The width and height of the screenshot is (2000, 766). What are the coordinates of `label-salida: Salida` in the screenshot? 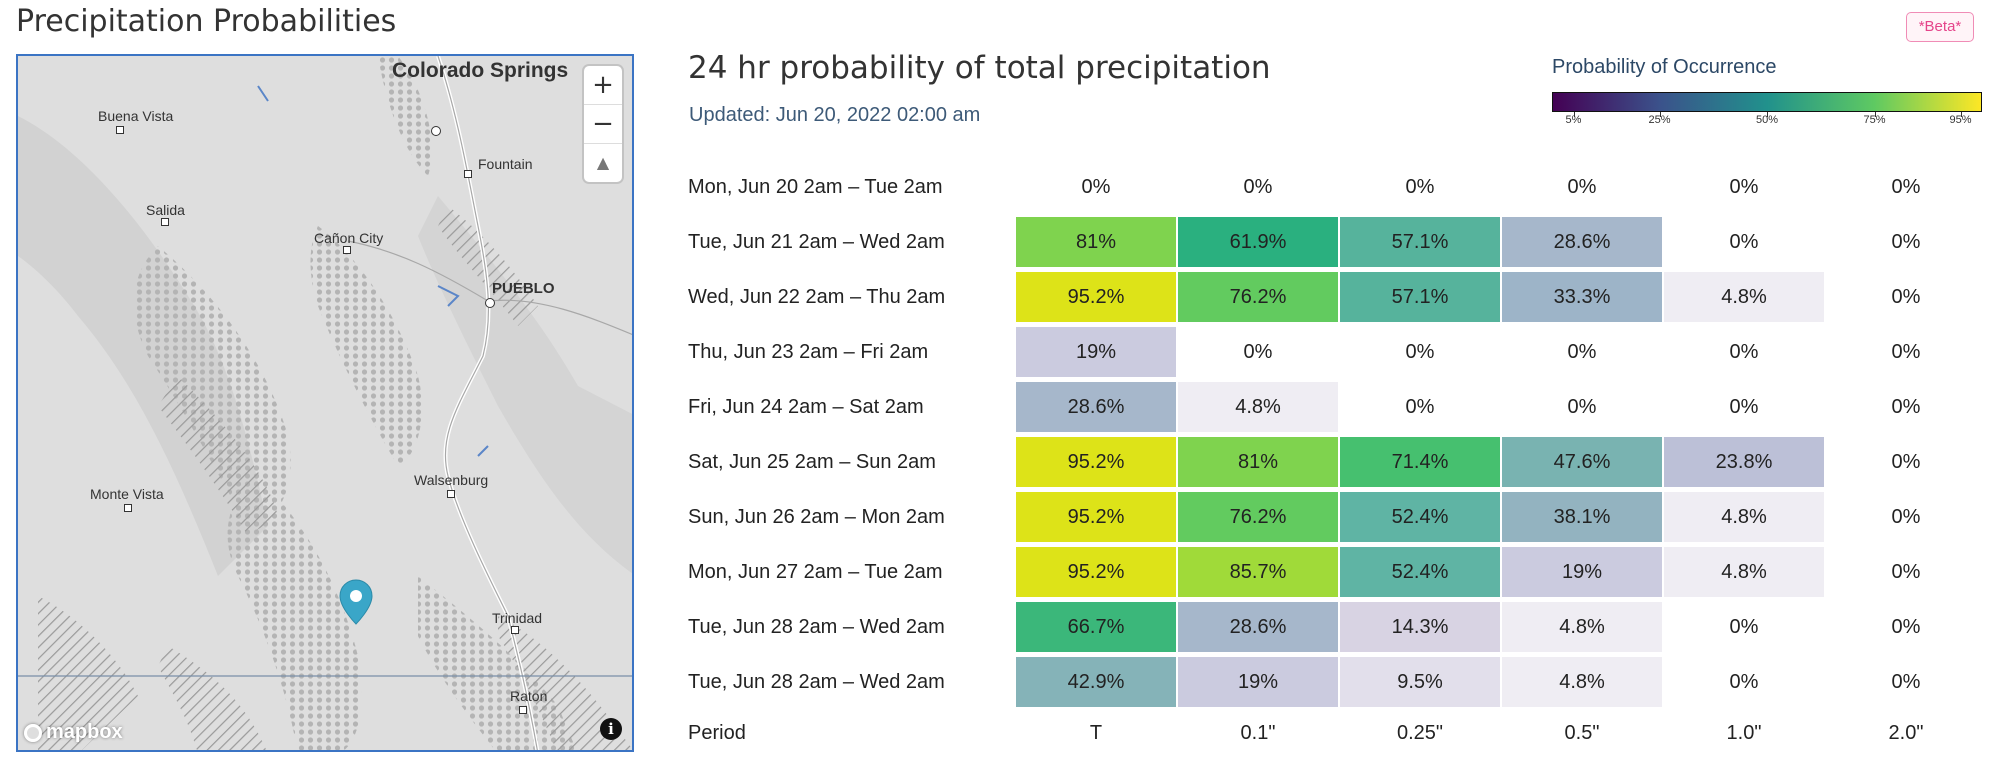 It's located at (165, 210).